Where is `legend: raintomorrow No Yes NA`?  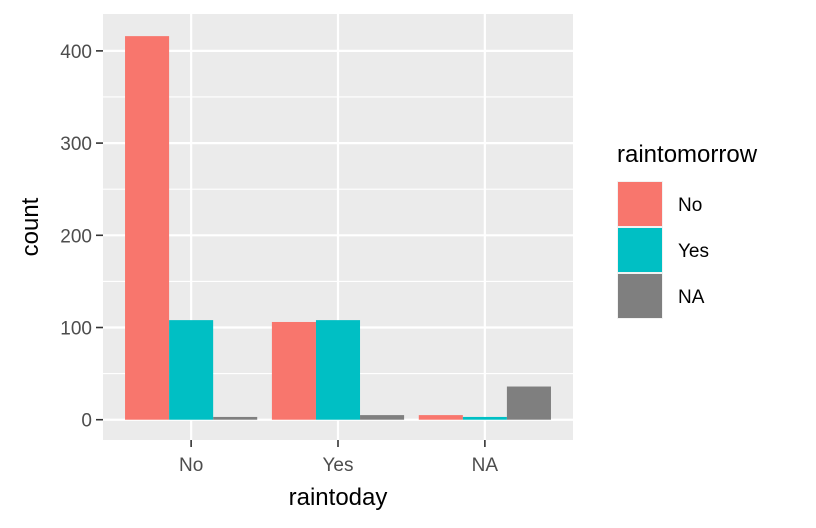 legend: raintomorrow No Yes NA is located at coordinates (687, 230).